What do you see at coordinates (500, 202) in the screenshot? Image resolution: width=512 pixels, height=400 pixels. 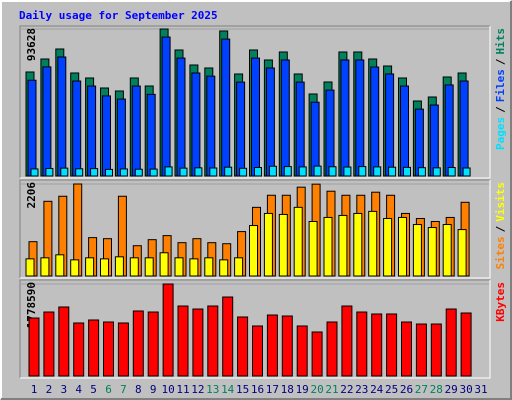 I see `legend-entry: Visits` at bounding box center [500, 202].